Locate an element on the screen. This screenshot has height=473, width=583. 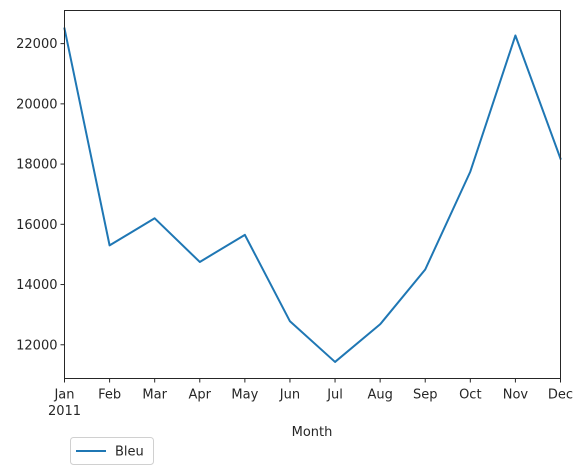
y-tick-label: 16000 is located at coordinates (36, 225).